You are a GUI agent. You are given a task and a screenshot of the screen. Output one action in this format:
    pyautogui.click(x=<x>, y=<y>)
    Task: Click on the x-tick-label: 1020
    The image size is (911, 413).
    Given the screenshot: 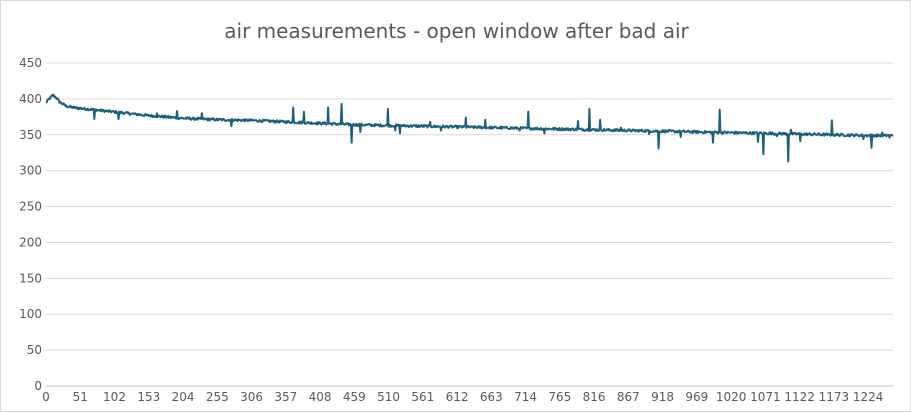 What is the action you would take?
    pyautogui.click(x=731, y=397)
    